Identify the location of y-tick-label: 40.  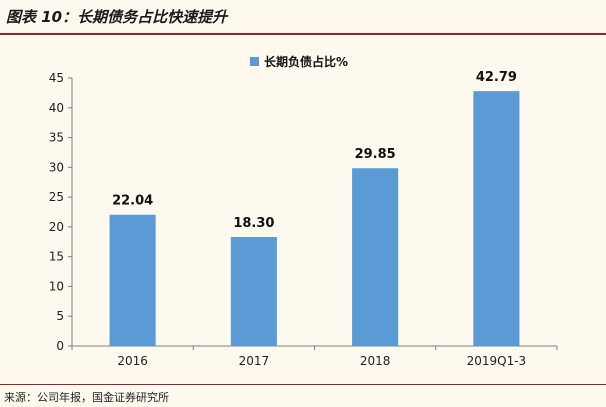
(56, 108).